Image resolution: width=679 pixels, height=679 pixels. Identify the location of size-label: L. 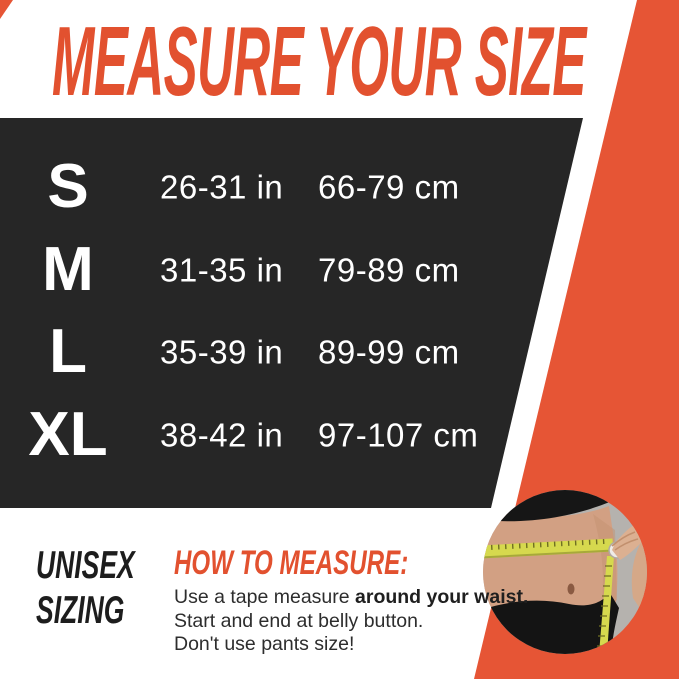
(68, 351).